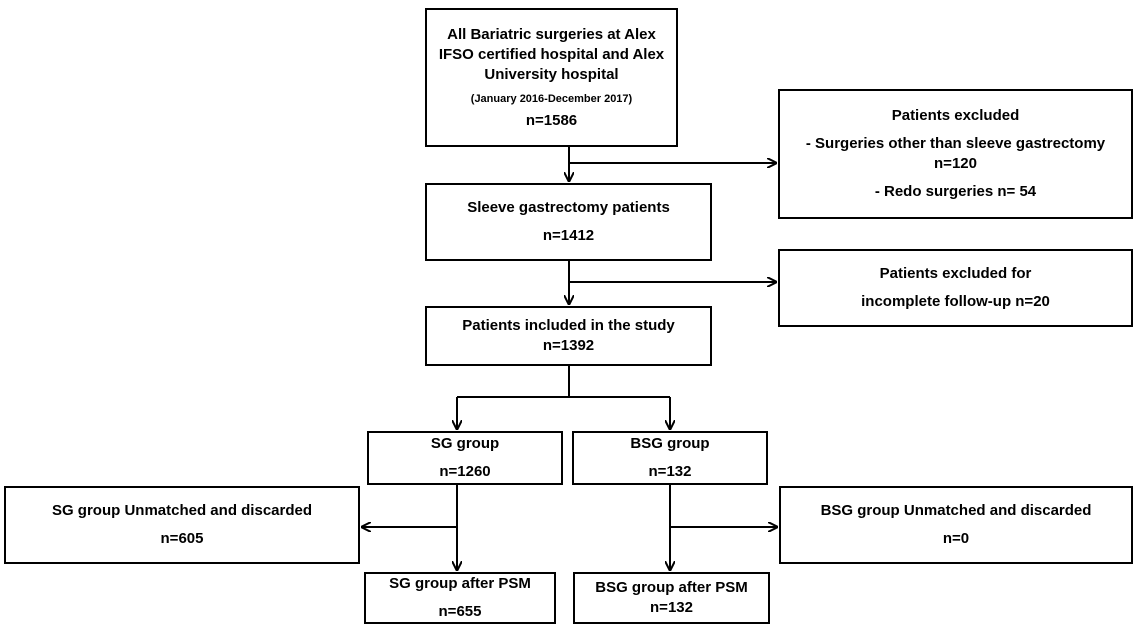  Describe the element at coordinates (460, 598) in the screenshot. I see `sg-psm-box: SG group after PSM n=655` at that location.